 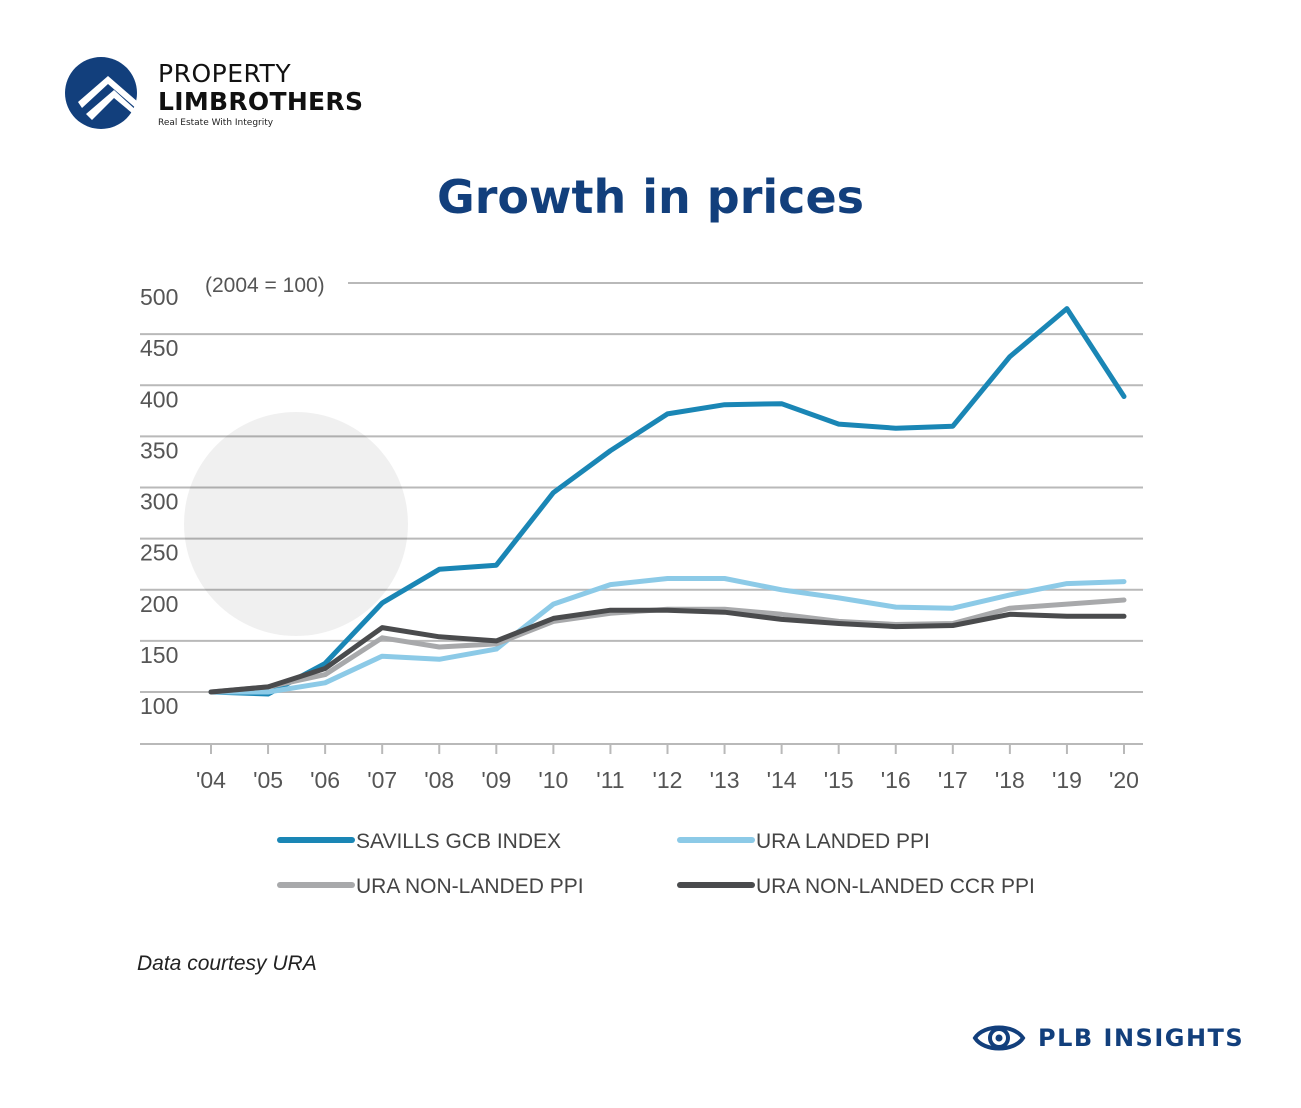 I want to click on brand-emblem-icon, so click(x=101, y=93).